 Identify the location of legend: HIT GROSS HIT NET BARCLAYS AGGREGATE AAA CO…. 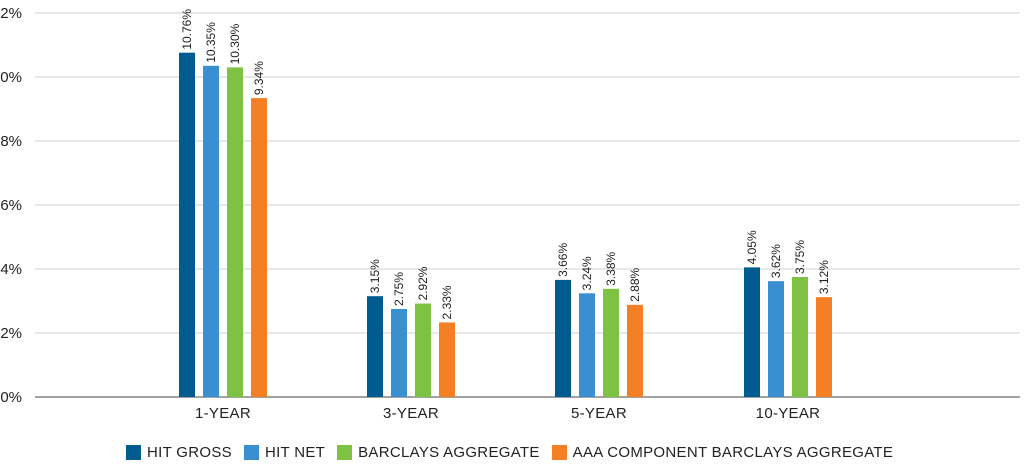
(509, 452).